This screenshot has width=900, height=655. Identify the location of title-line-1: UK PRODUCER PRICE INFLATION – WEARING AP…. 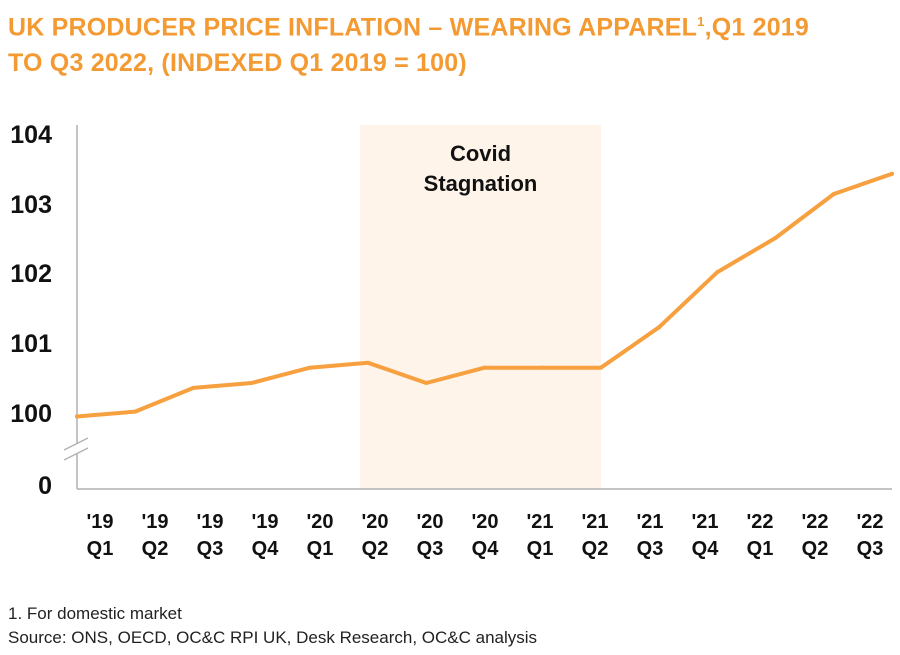
(353, 27).